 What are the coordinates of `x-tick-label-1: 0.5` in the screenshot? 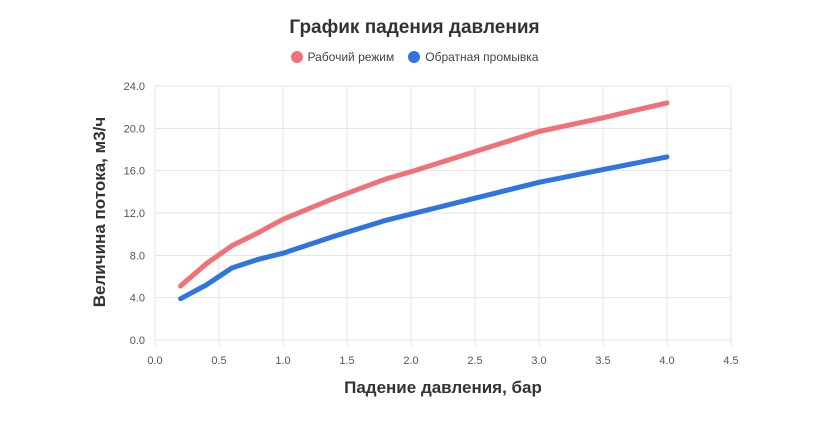 It's located at (218, 361).